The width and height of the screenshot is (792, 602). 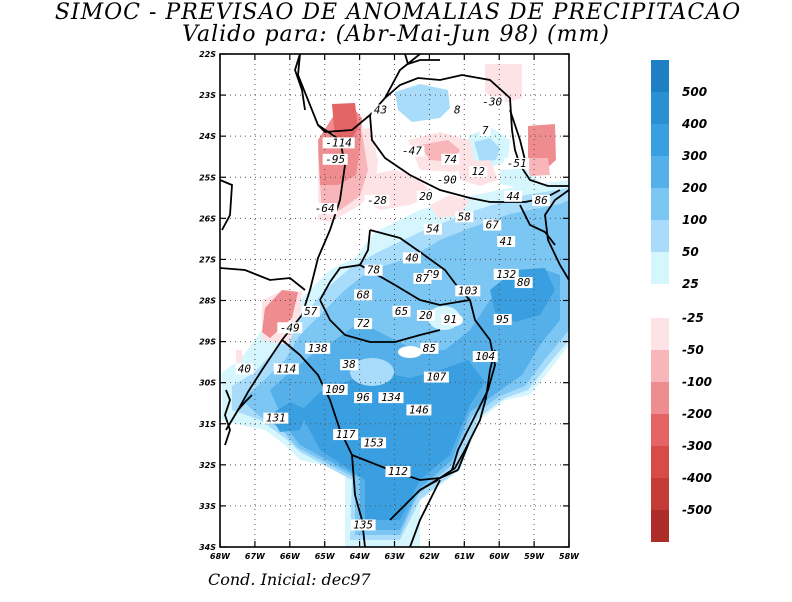 I want to click on contour-label-text: 85, so click(x=429, y=348).